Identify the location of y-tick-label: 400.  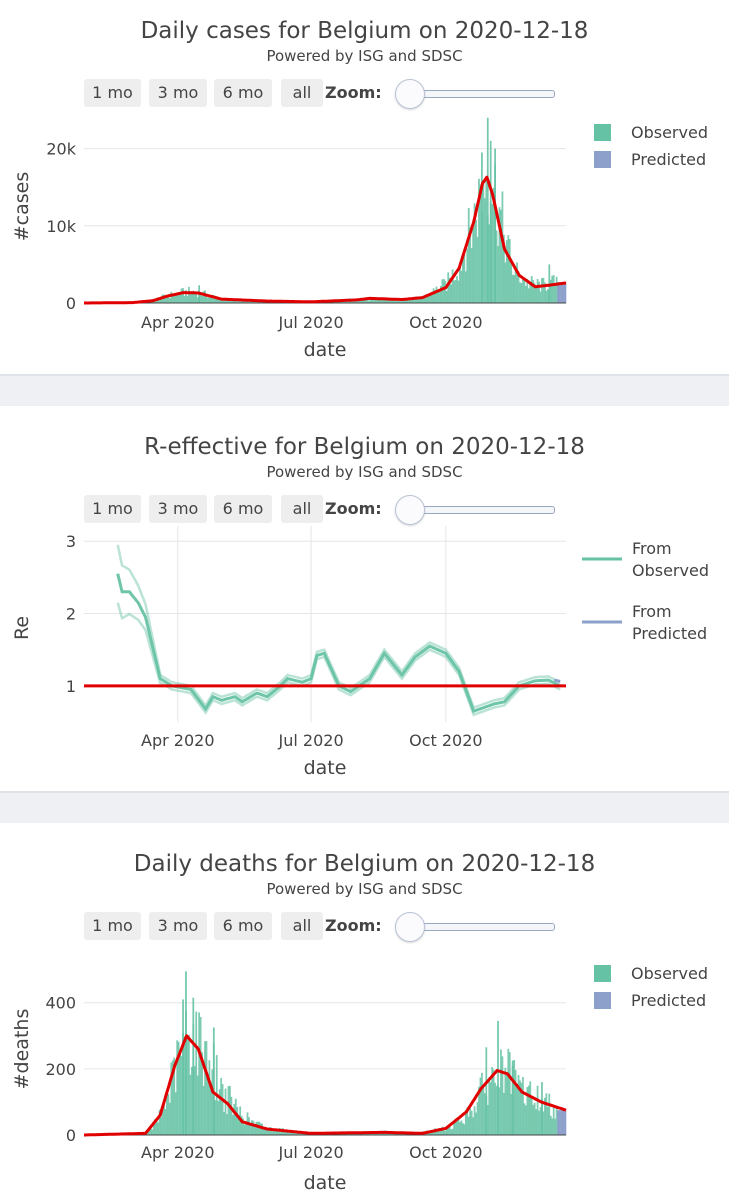
(60, 1003).